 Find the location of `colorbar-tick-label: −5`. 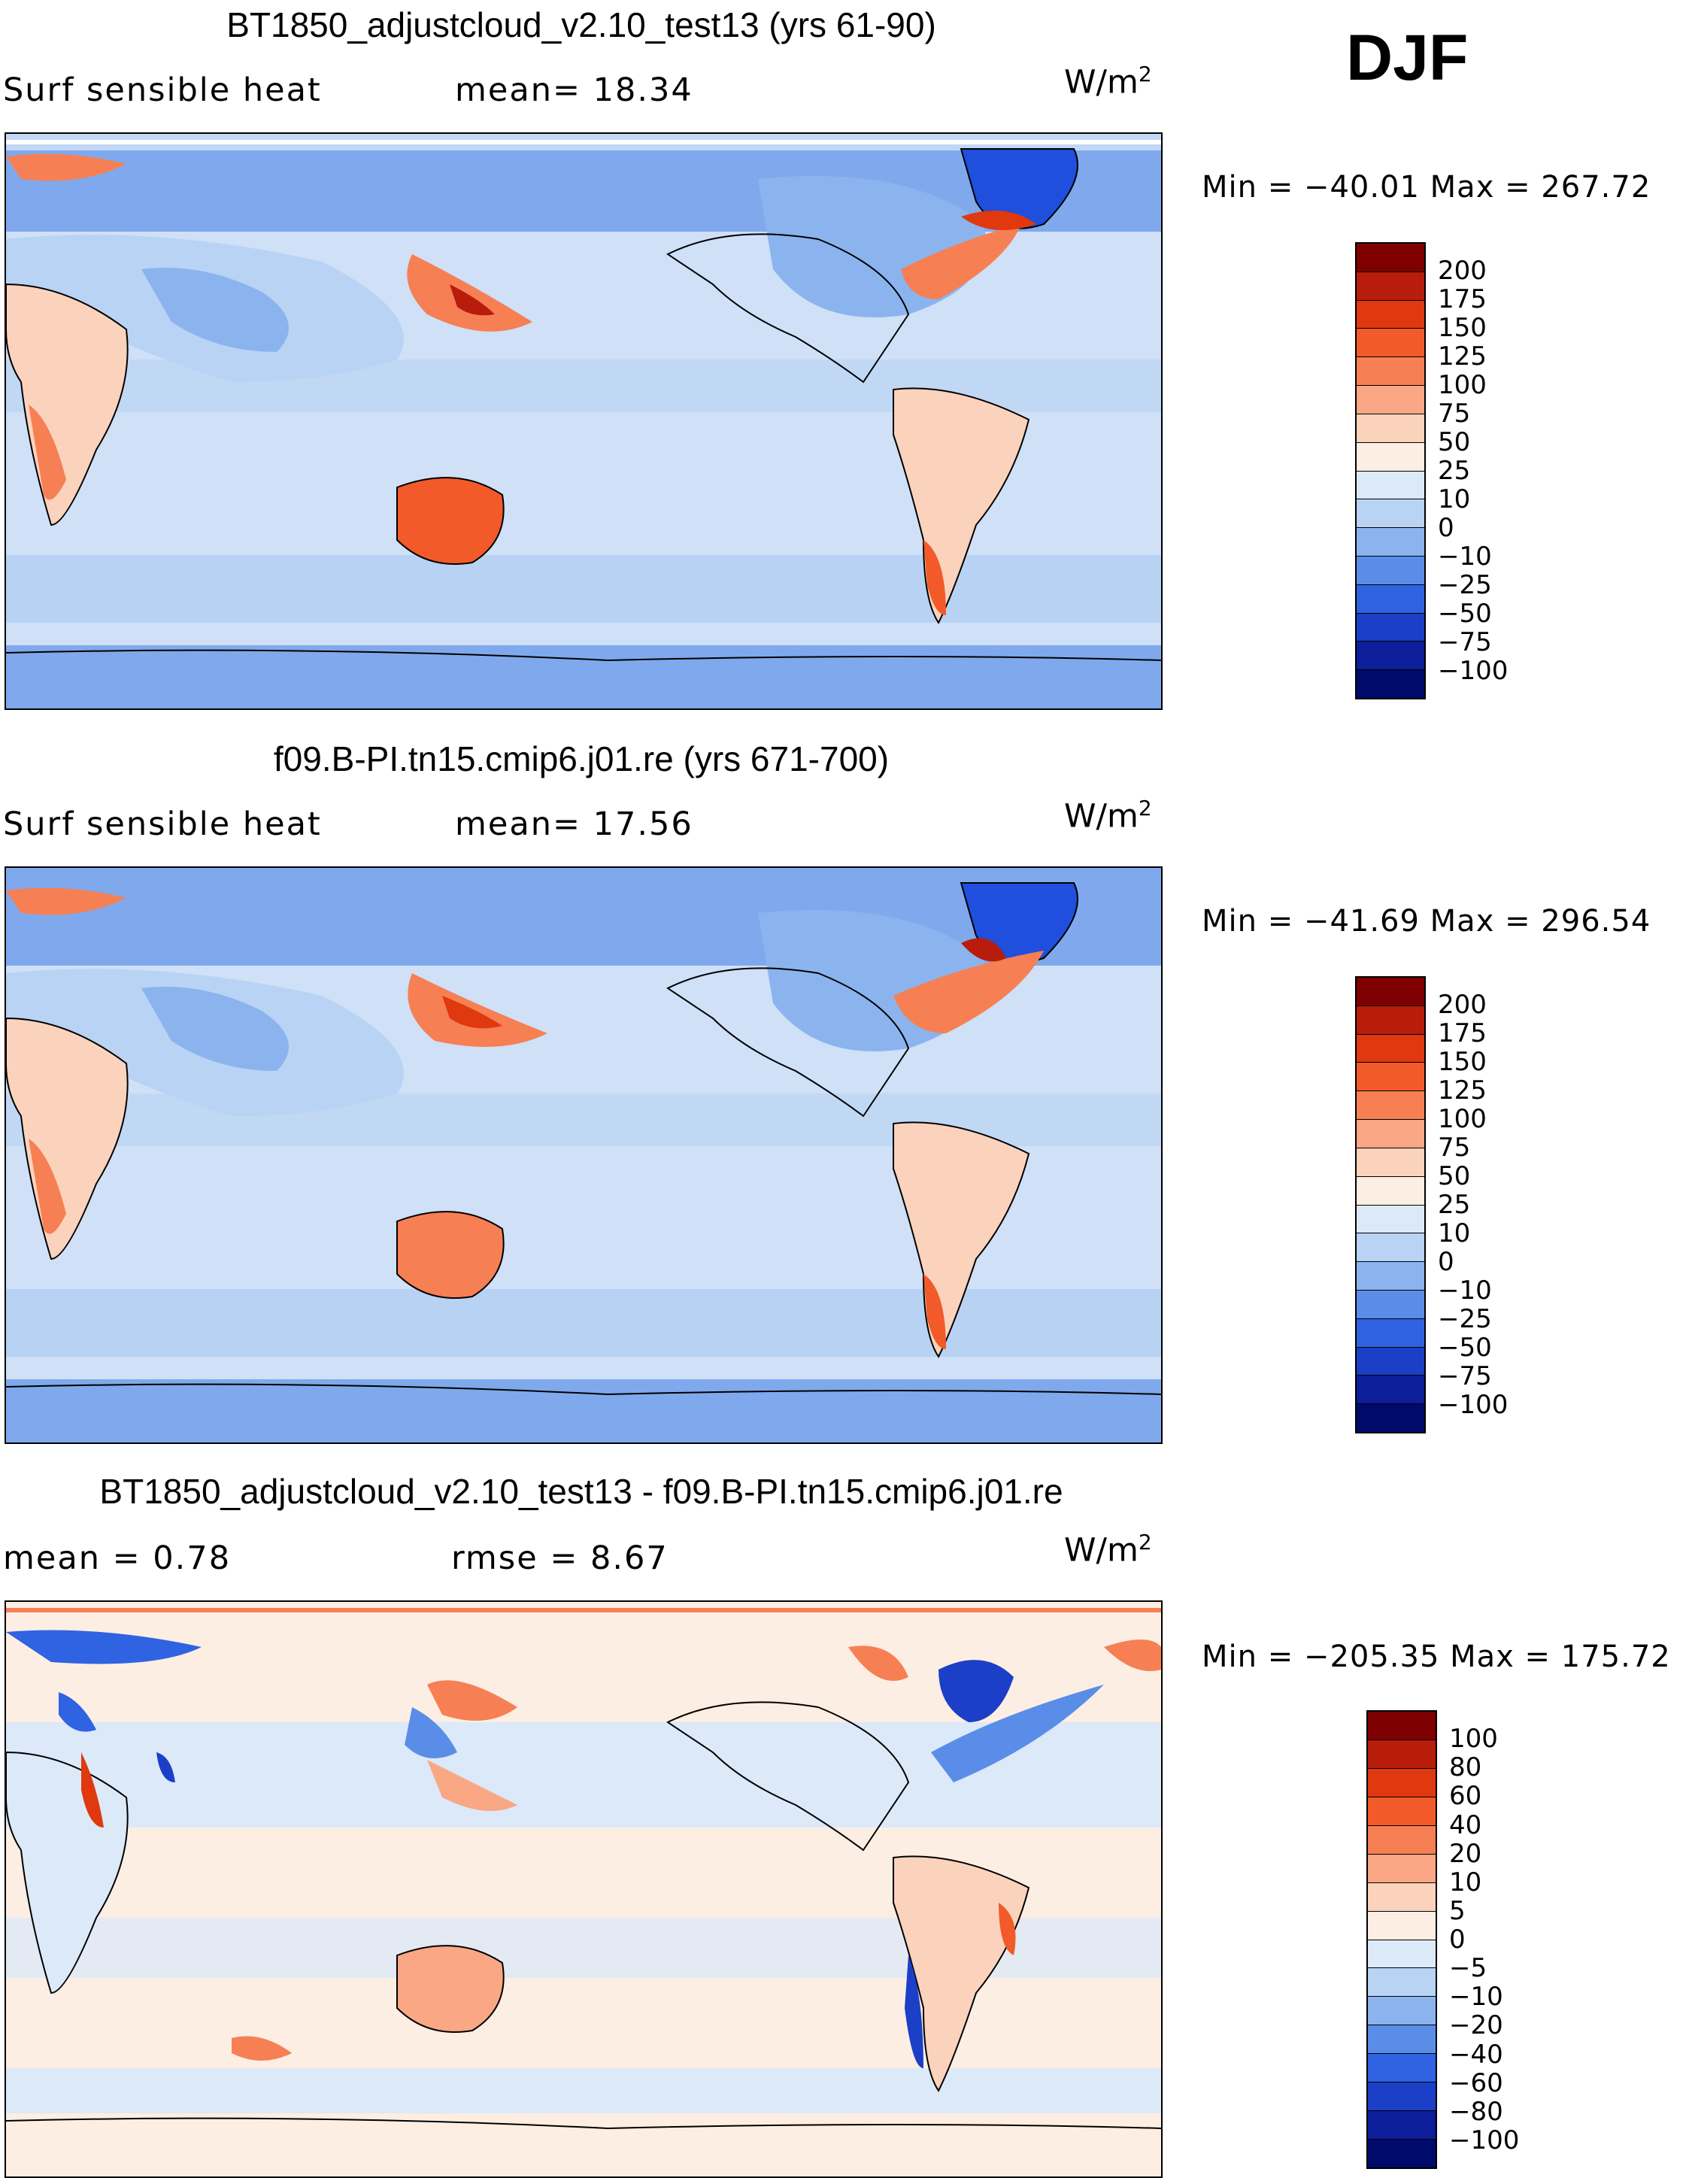

colorbar-tick-label: −5 is located at coordinates (1468, 1968).